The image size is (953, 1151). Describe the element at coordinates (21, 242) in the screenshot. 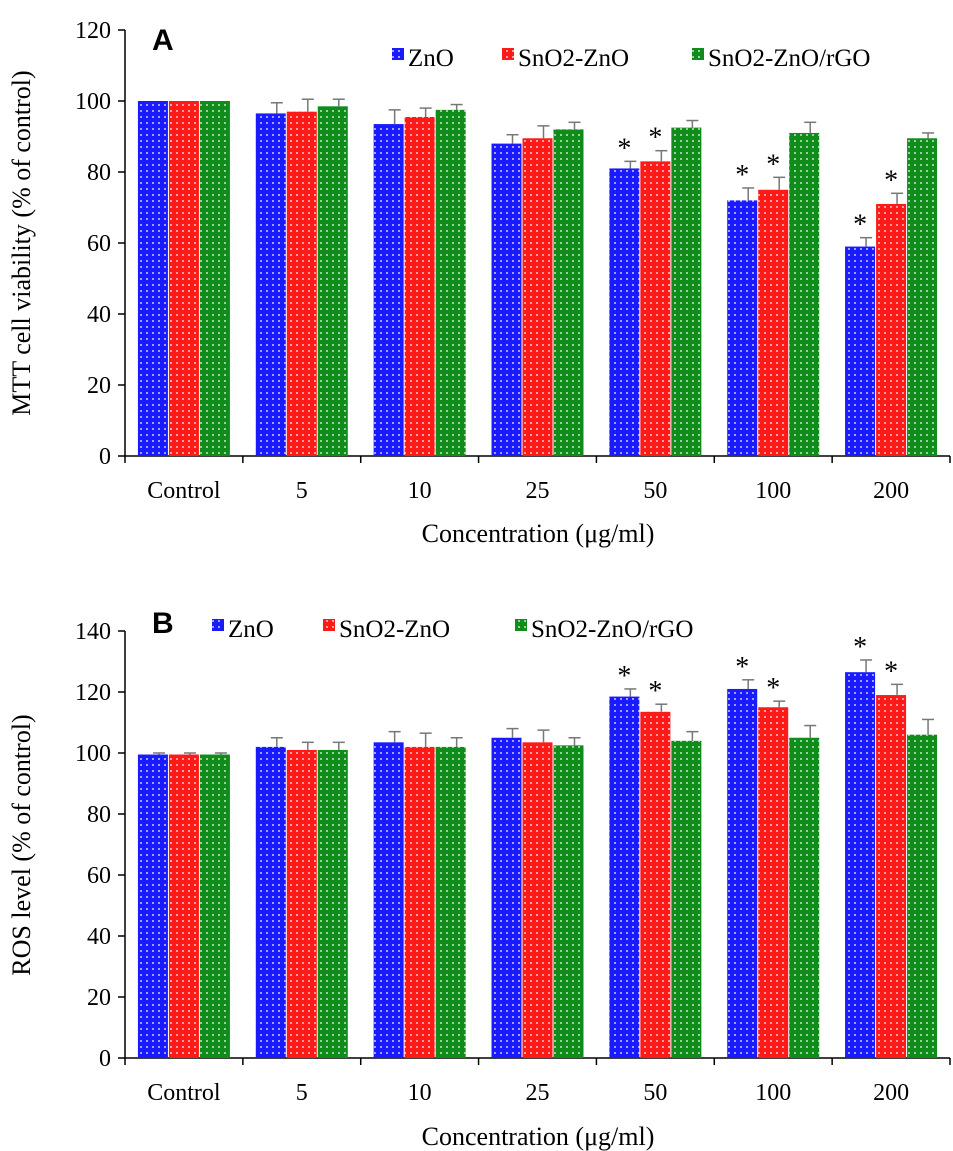

I see `y-axis-title: MTT cell viability (% of control)` at that location.